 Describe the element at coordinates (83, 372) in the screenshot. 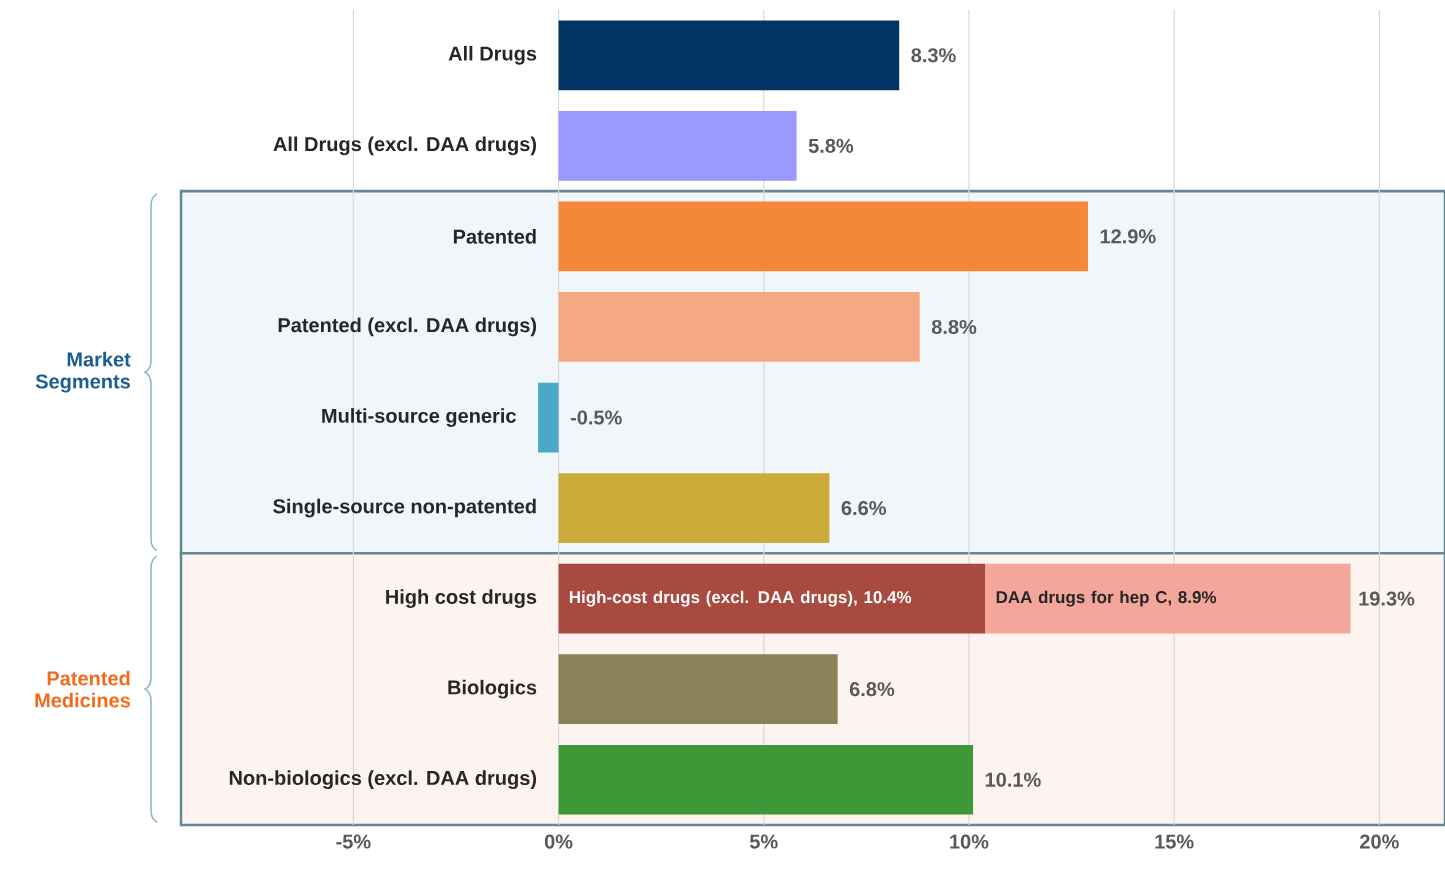

I see `band-label: Market Segments` at that location.